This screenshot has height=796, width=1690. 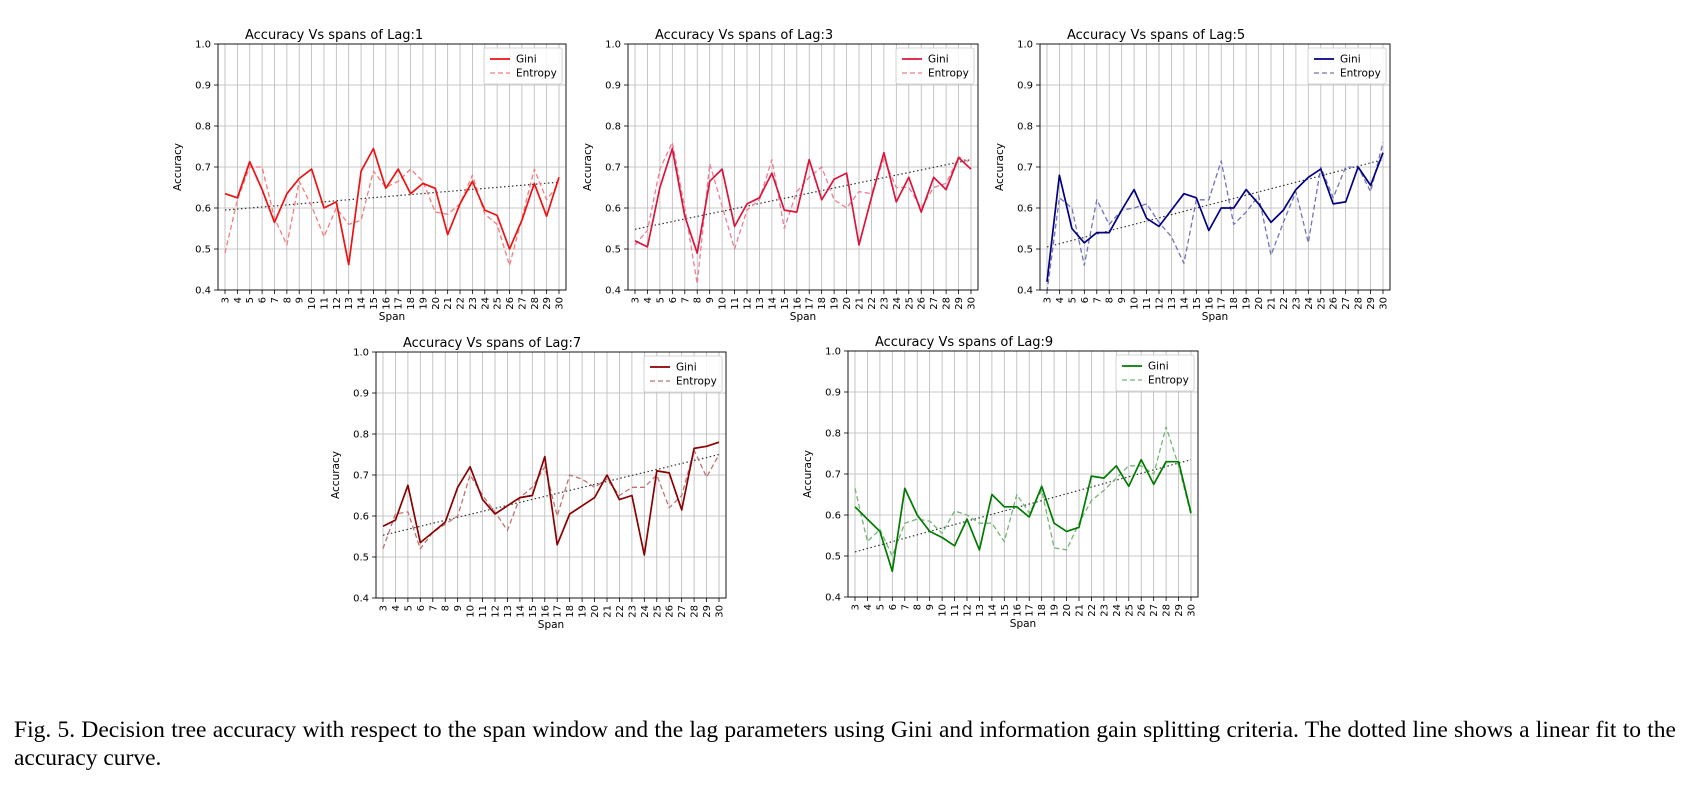 I want to click on x-tick-label: 5, so click(x=408, y=608).